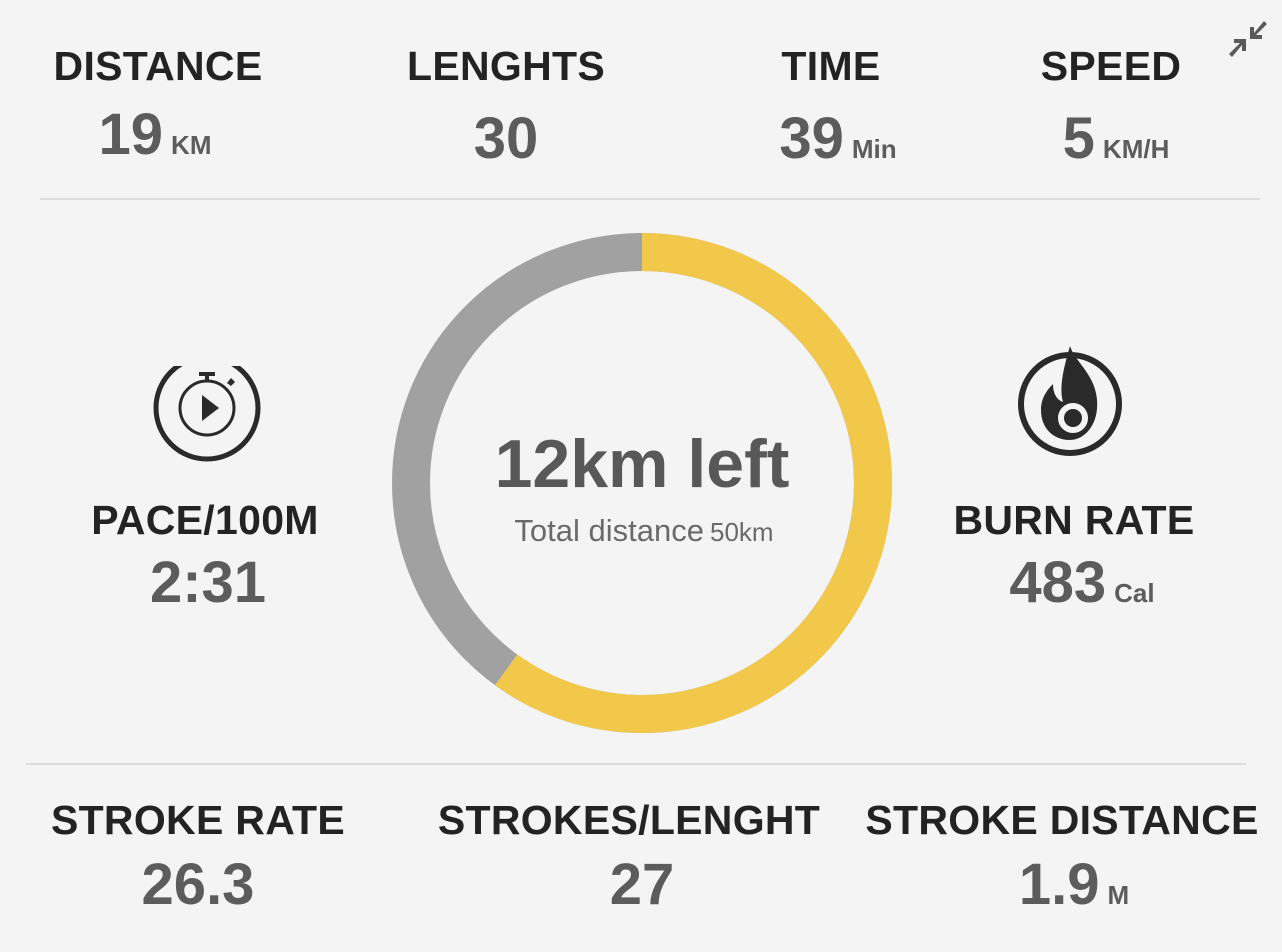  I want to click on stroke-rate-value: 26.3, so click(198, 885).